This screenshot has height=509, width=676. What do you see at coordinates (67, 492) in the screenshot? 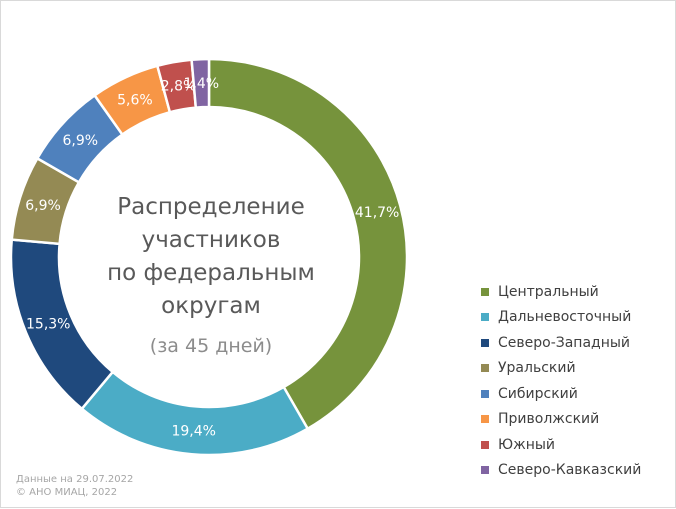
I see `footer-copyright: © АНО МИАЦ, 2022` at bounding box center [67, 492].